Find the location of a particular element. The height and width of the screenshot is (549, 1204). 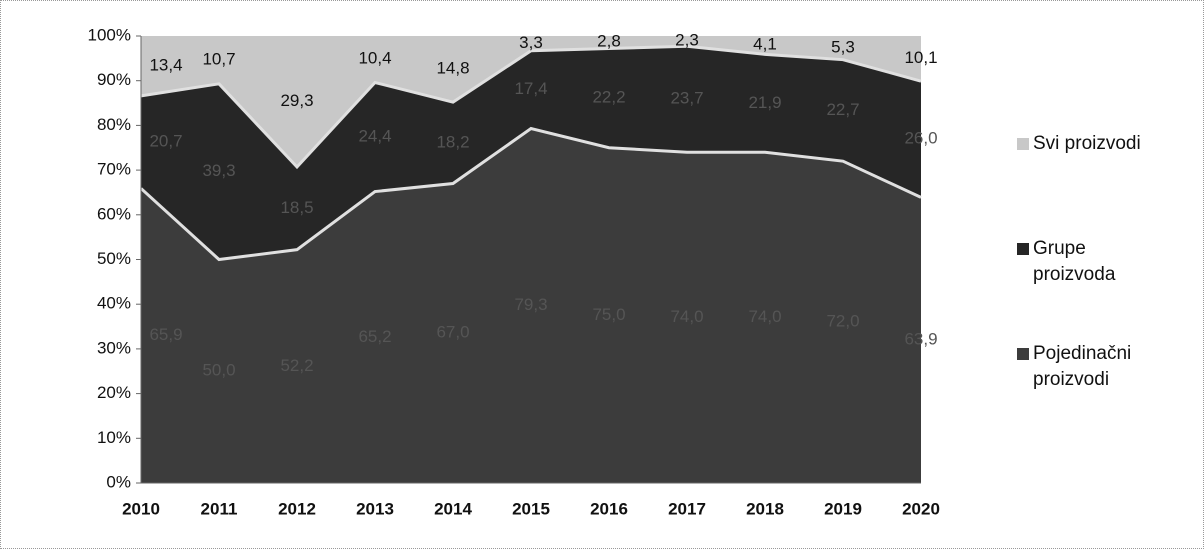

data-label: 2,3 is located at coordinates (687, 40).